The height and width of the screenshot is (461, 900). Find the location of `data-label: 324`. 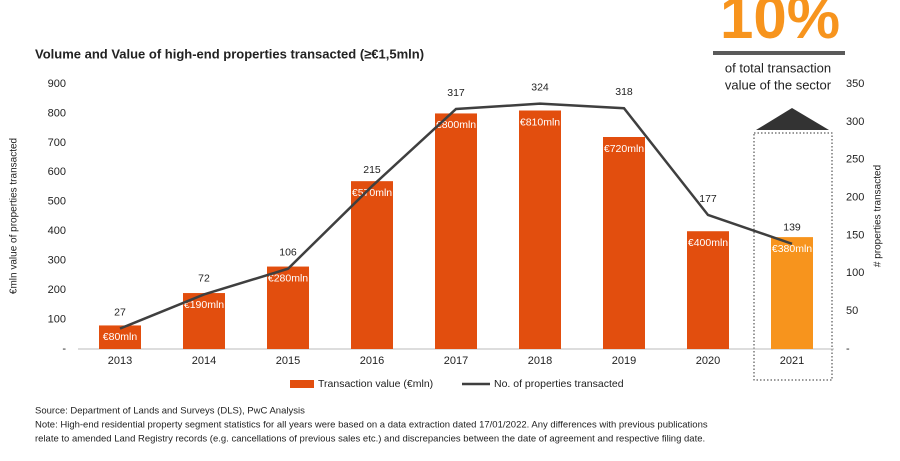

data-label: 324 is located at coordinates (540, 87).